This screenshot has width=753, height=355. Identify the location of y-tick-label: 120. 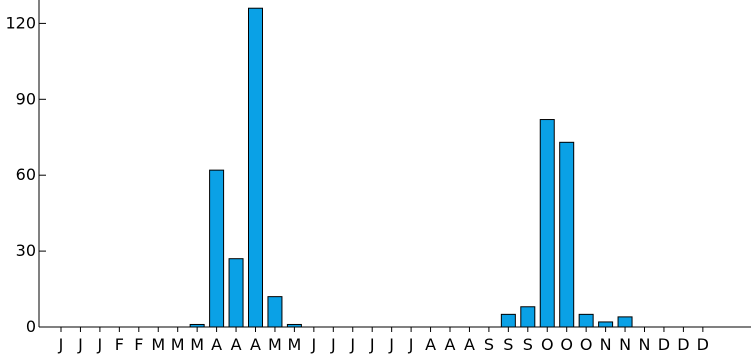
(20, 22).